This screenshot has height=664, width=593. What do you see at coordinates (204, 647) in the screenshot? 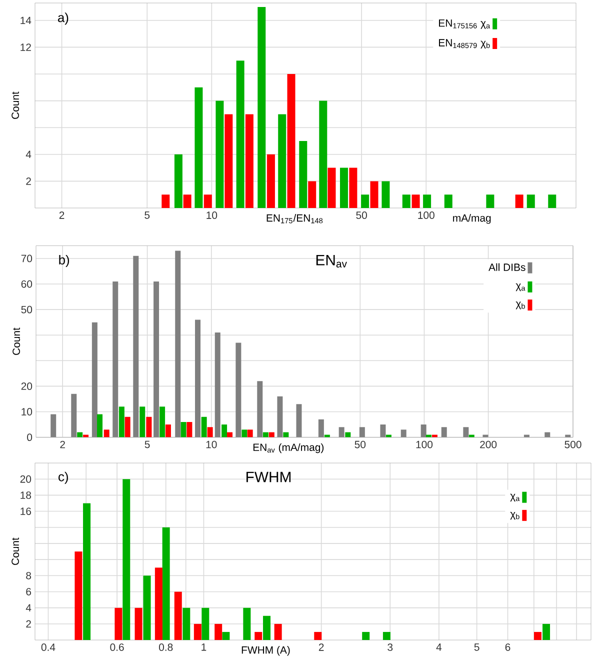
I see `x-tick-label: 1` at bounding box center [204, 647].